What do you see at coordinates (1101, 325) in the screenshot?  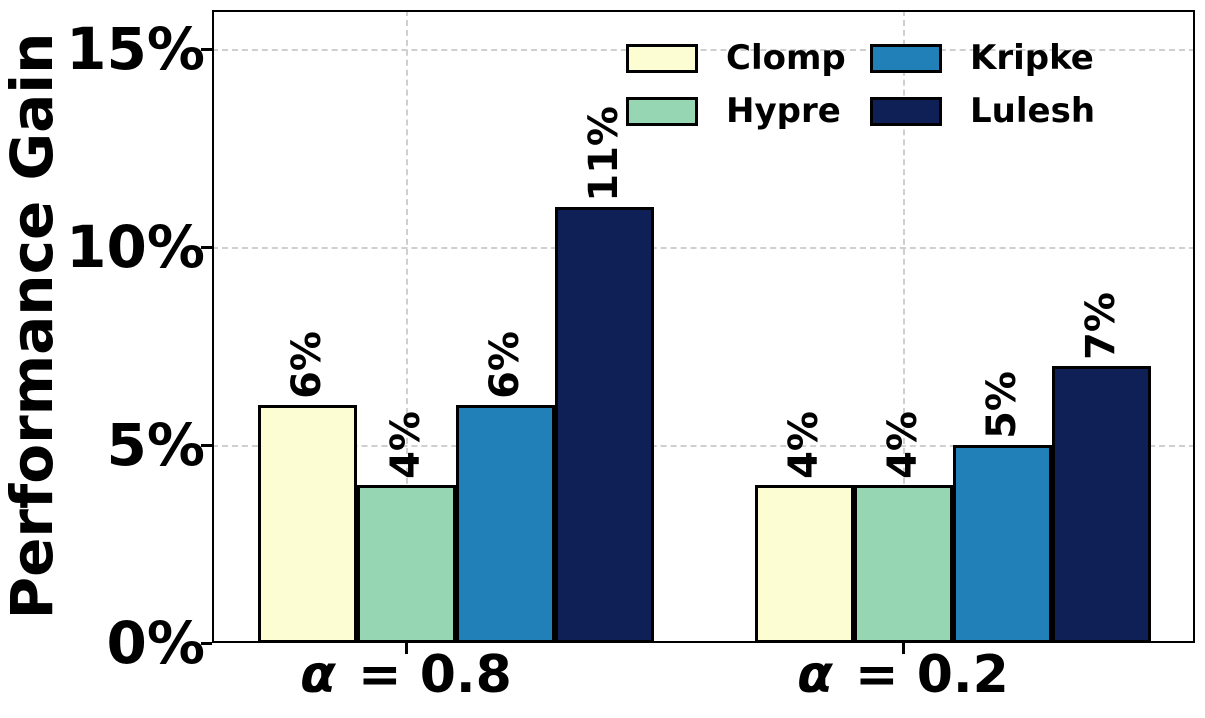 I see `bar-value-label-lulesh-group1: 7%` at bounding box center [1101, 325].